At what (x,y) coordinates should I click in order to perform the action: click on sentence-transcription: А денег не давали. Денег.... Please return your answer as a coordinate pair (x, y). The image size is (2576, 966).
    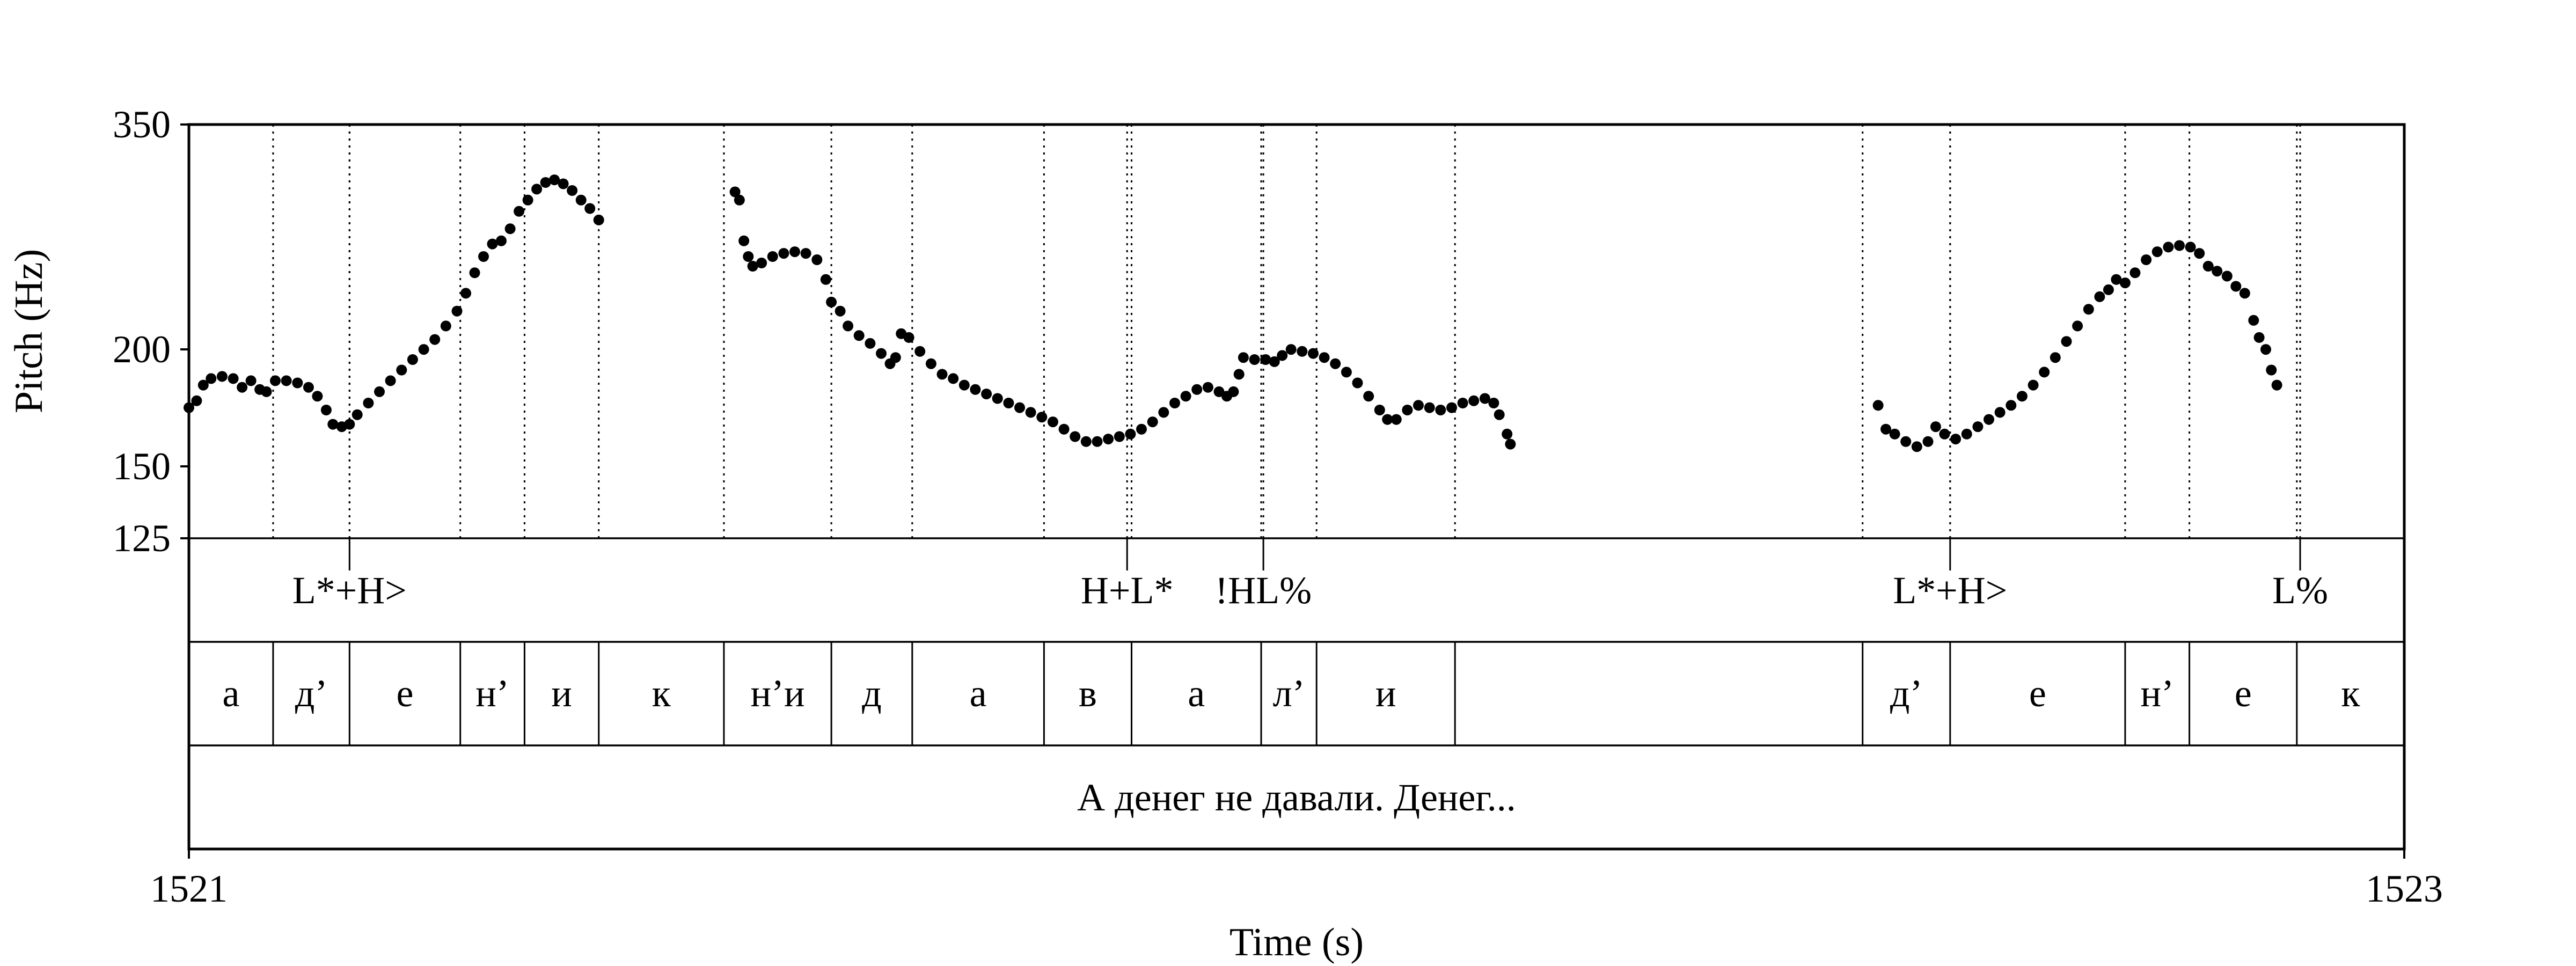
    Looking at the image, I should click on (1296, 797).